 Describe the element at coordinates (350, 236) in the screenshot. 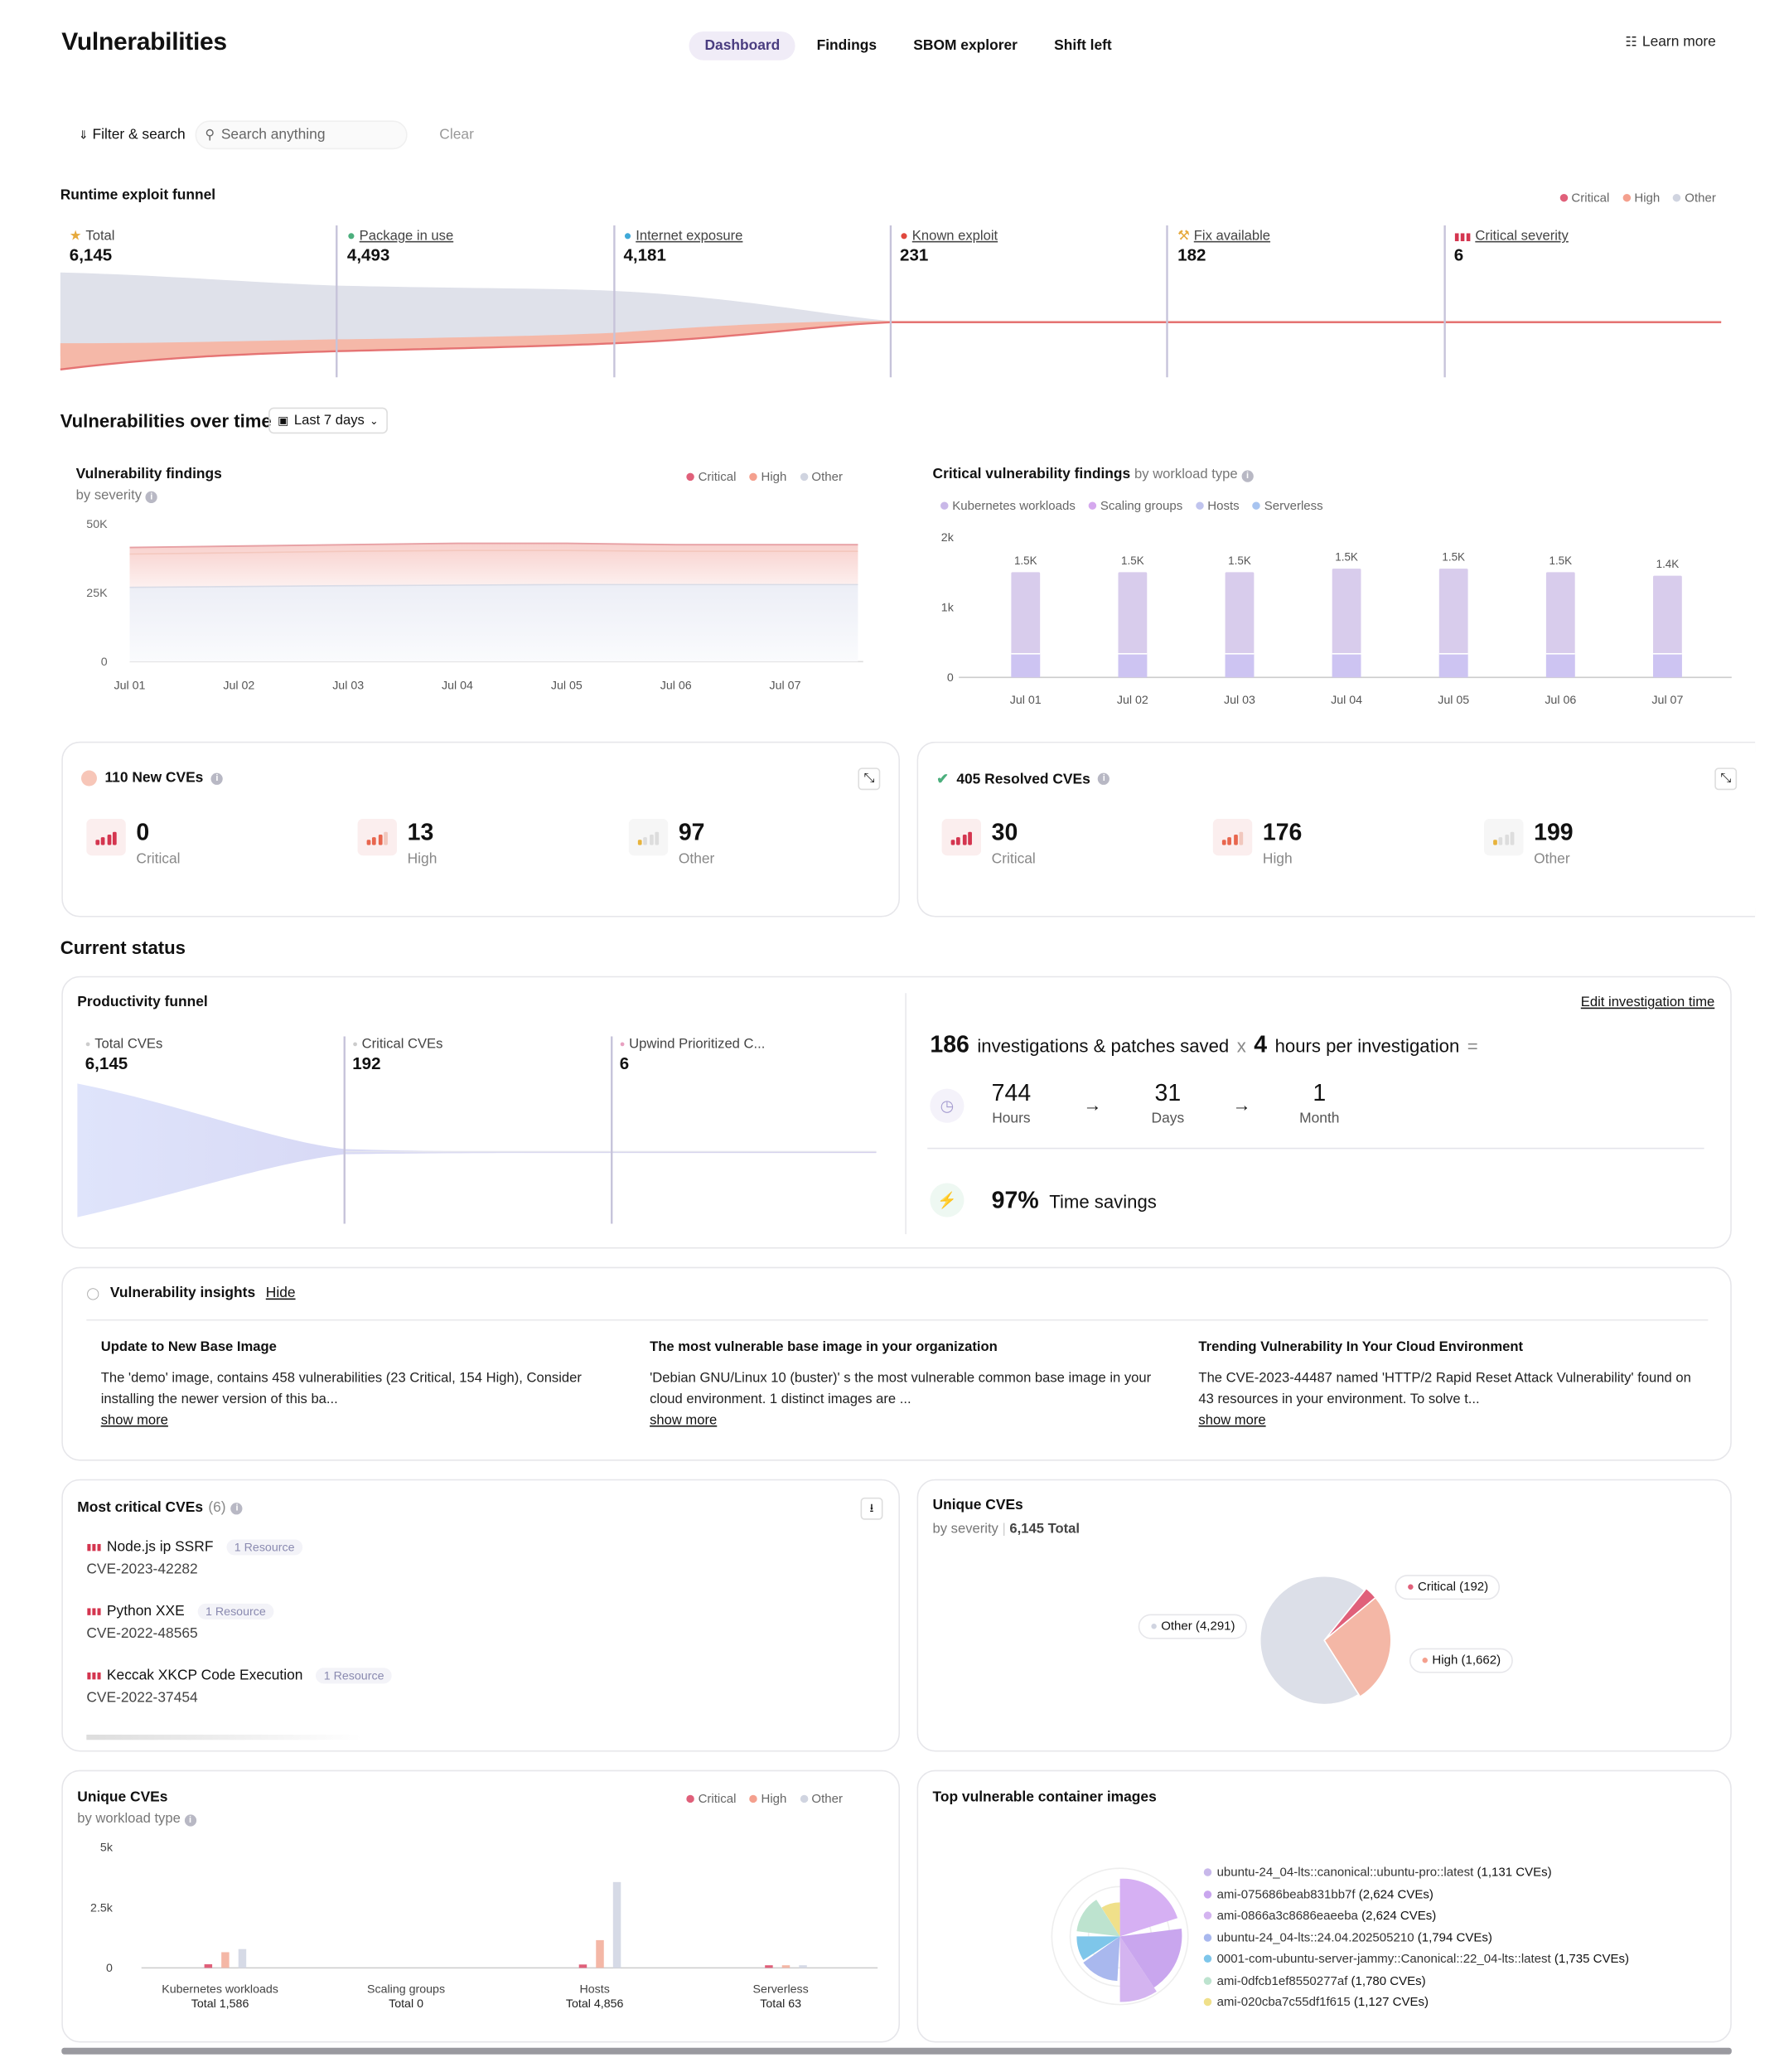

I see `check-circle-icon: ●` at that location.